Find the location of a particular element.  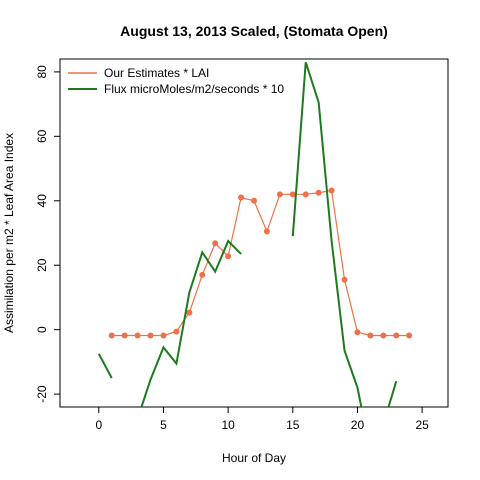

y-tick-label: 0 is located at coordinates (42, 329).